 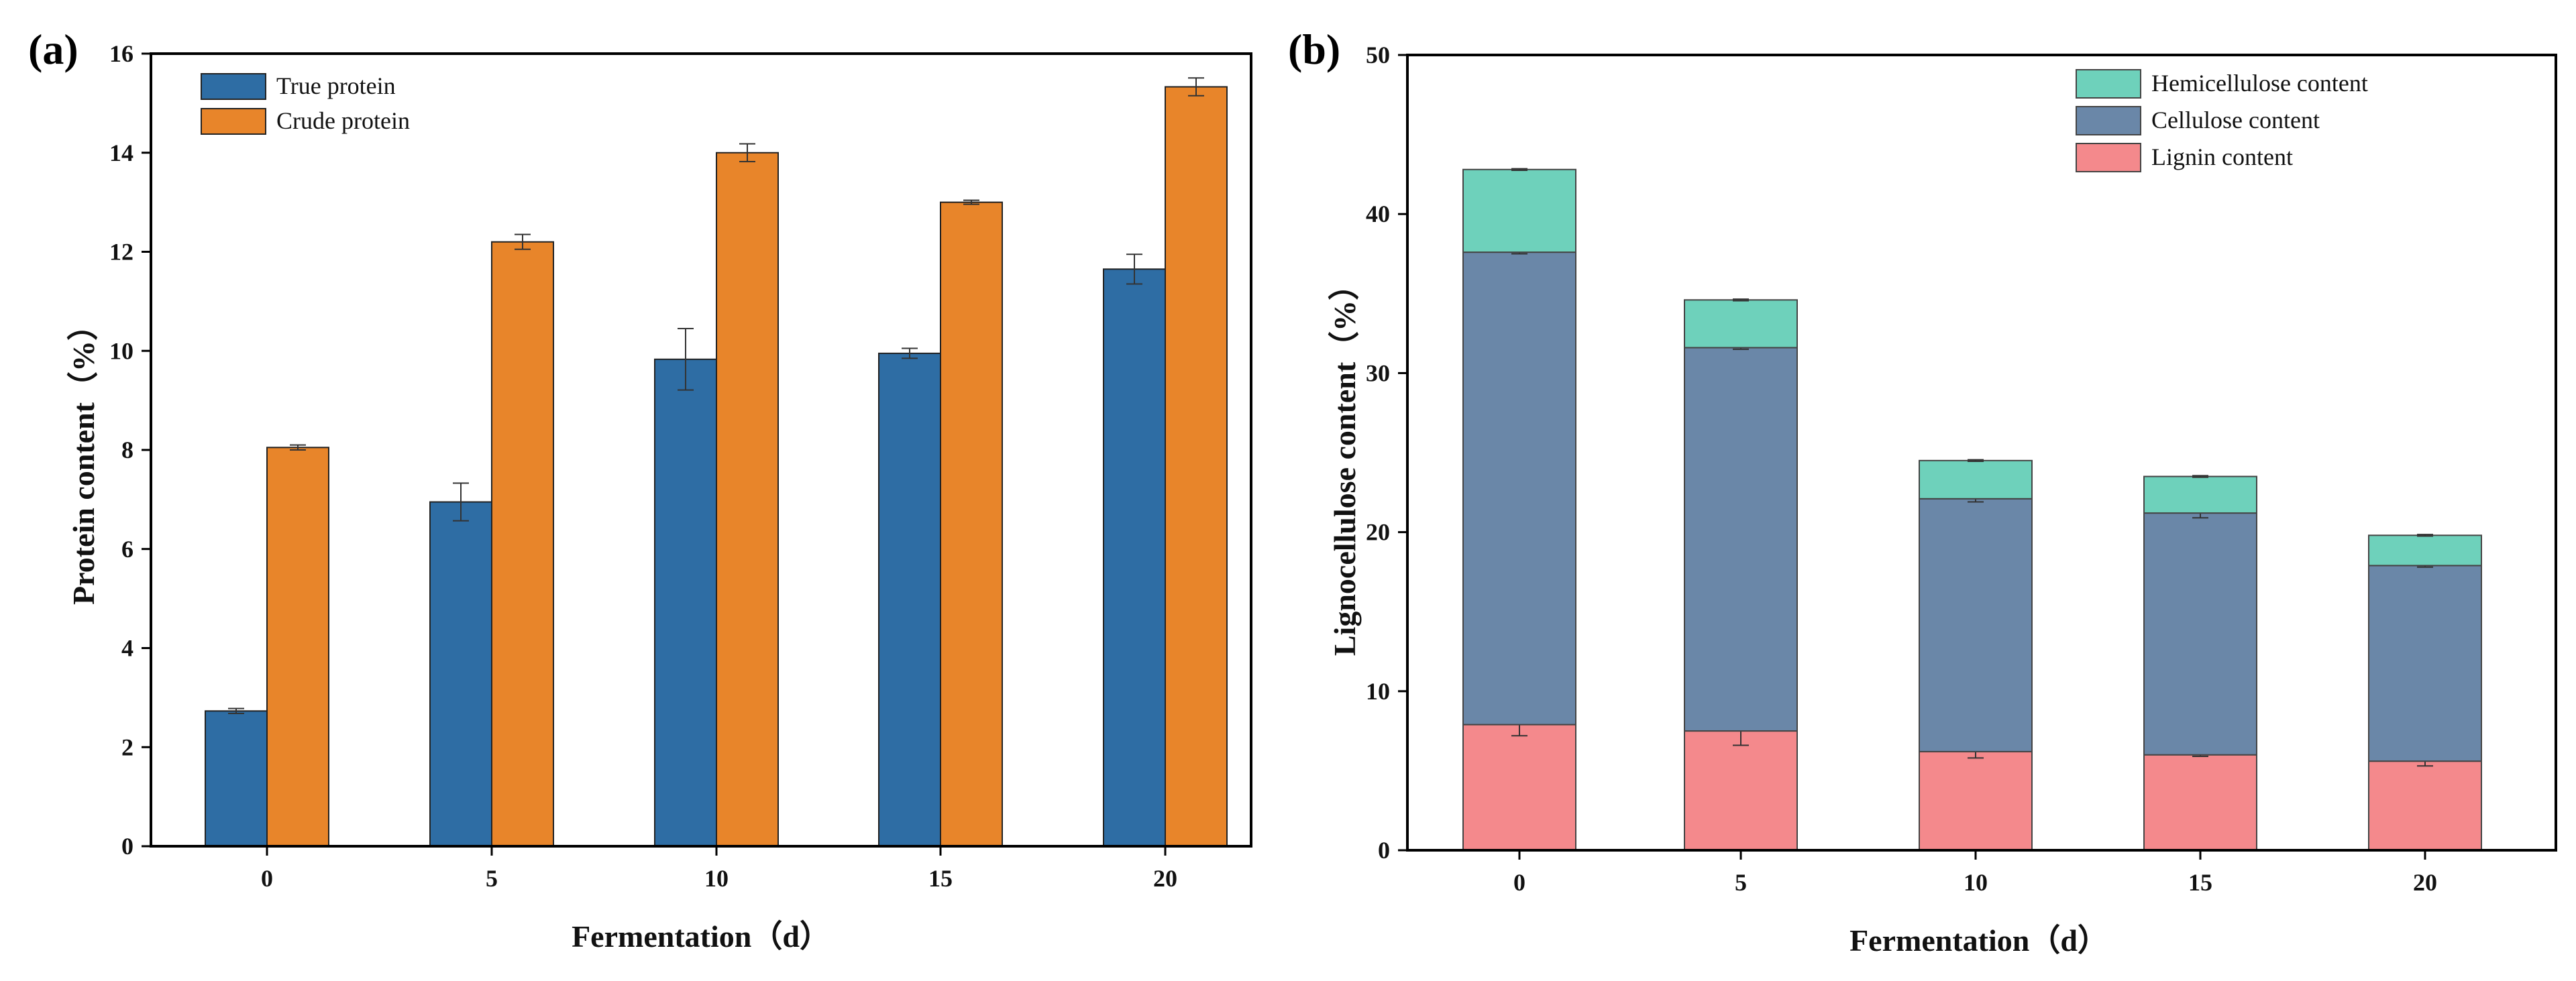 I want to click on chart-b-xtick-label: 15, so click(x=2200, y=882).